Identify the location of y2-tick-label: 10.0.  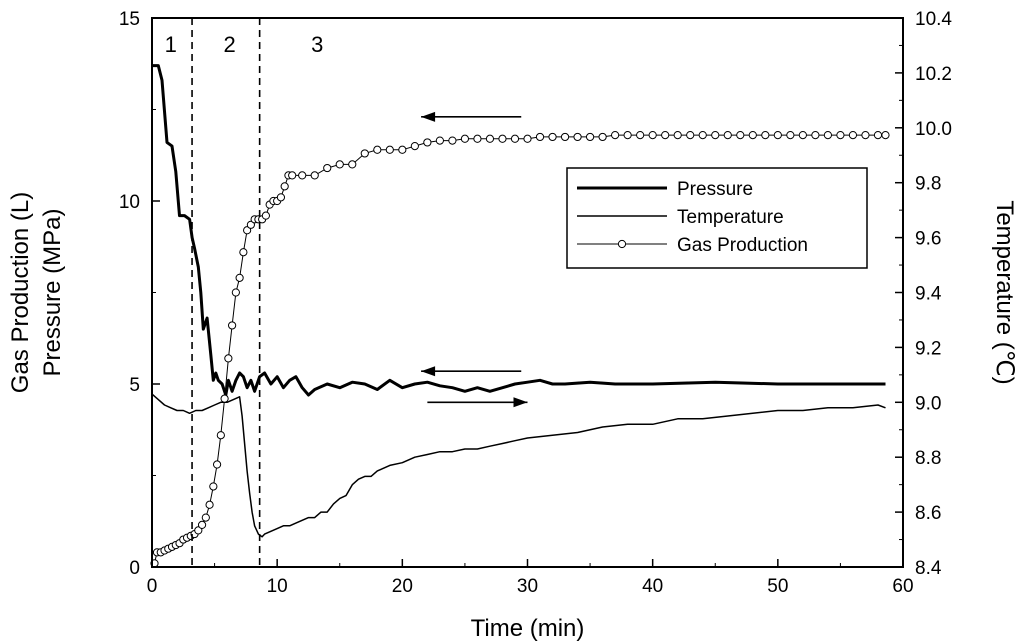
(933, 129).